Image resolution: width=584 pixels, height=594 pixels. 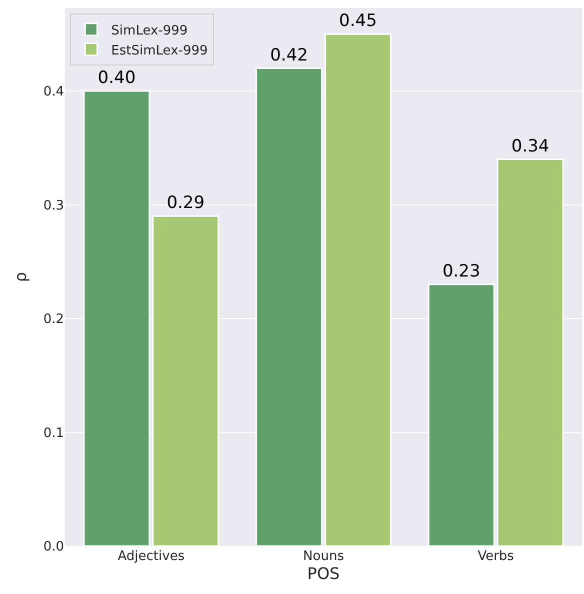 I want to click on data-label: 0.42, so click(x=289, y=55).